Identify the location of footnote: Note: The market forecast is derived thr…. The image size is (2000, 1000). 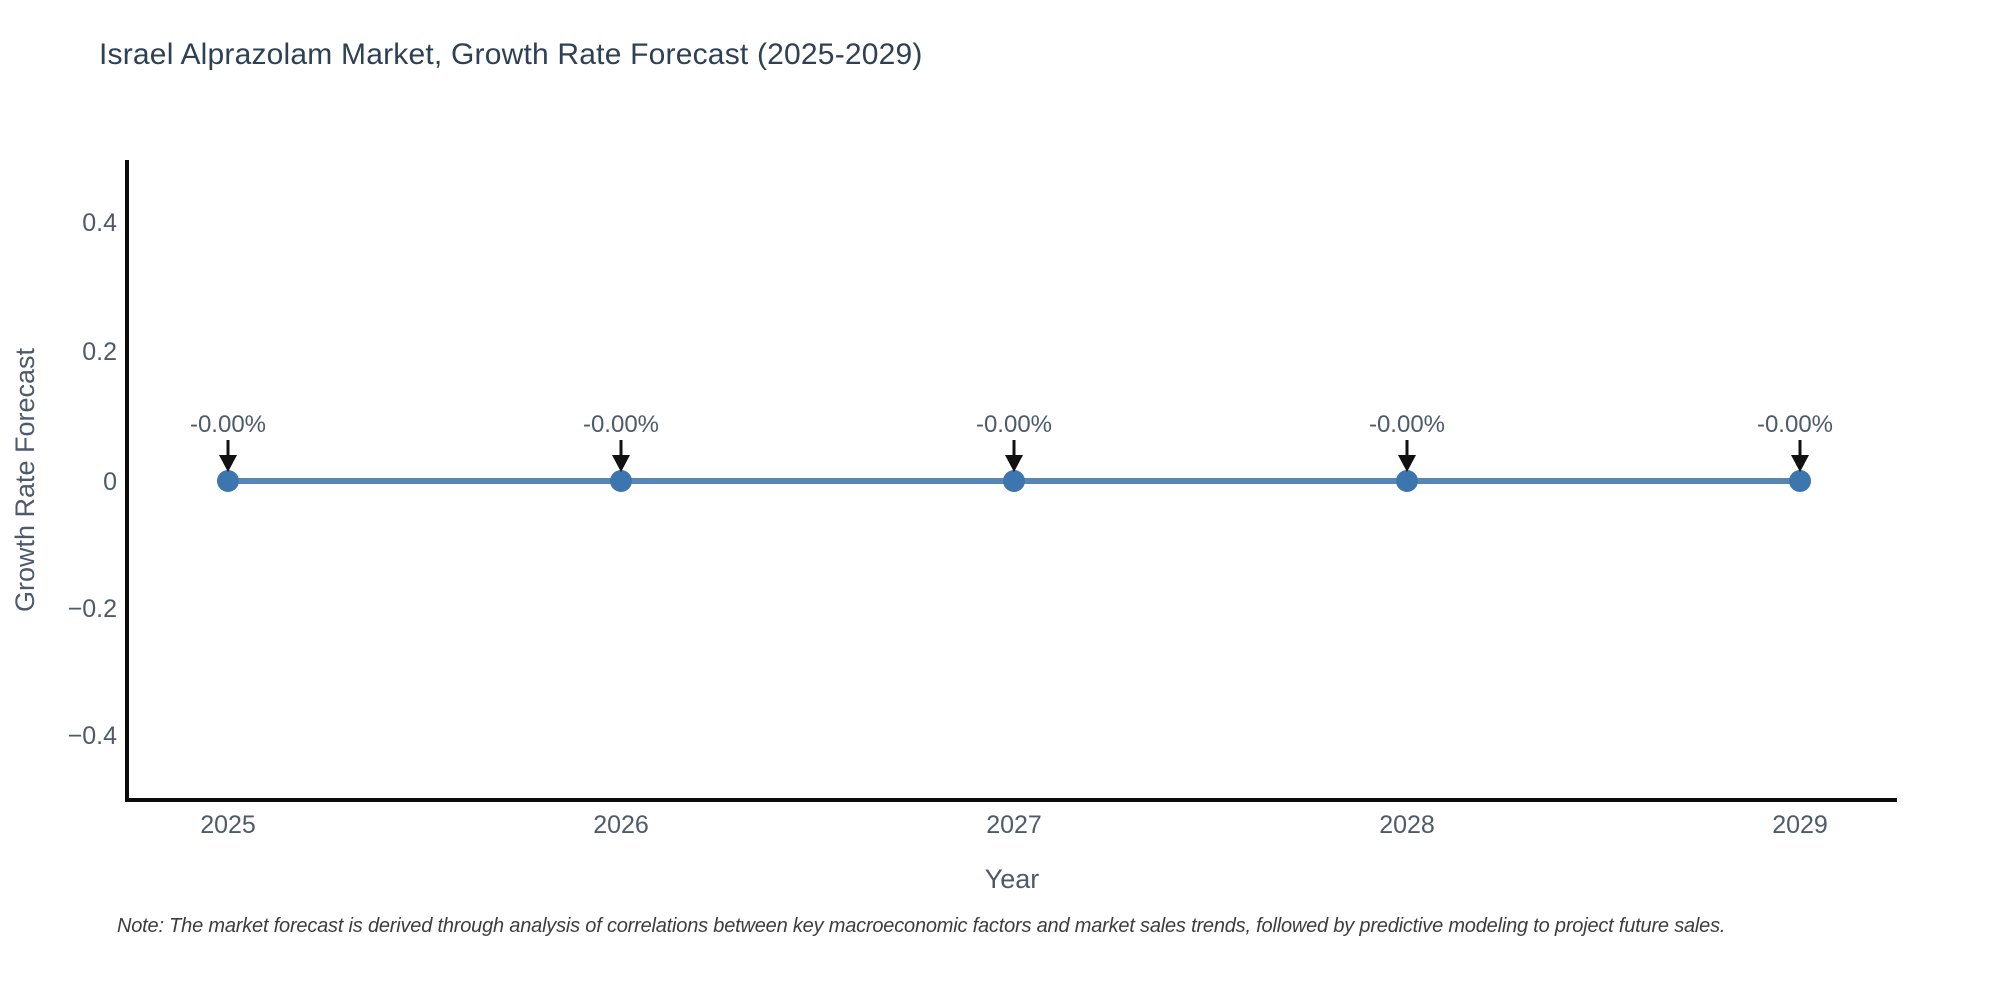
(921, 926).